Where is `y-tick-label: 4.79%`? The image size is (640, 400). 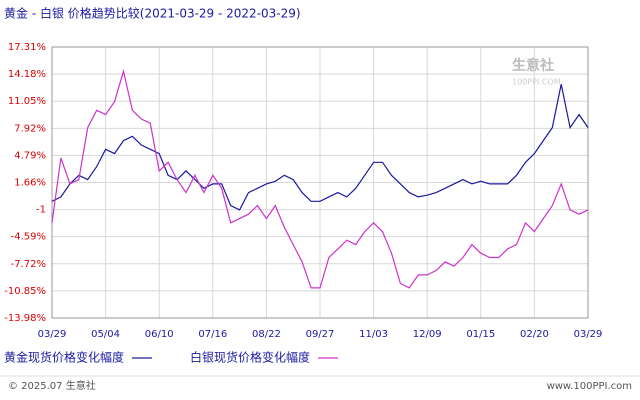 y-tick-label: 4.79% is located at coordinates (30, 155).